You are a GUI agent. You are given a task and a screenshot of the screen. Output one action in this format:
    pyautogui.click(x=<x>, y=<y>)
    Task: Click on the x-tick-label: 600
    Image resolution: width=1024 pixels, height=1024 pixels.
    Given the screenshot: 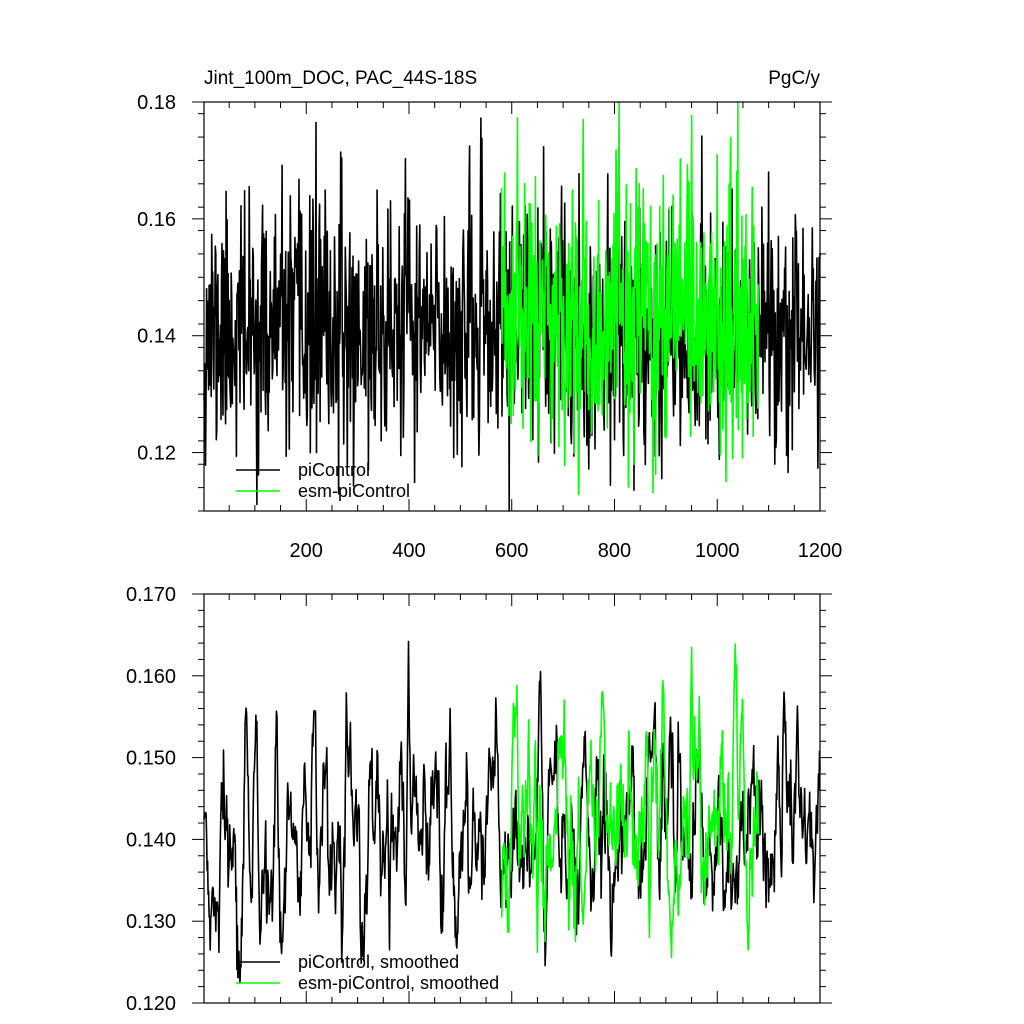 What is the action you would take?
    pyautogui.click(x=511, y=551)
    